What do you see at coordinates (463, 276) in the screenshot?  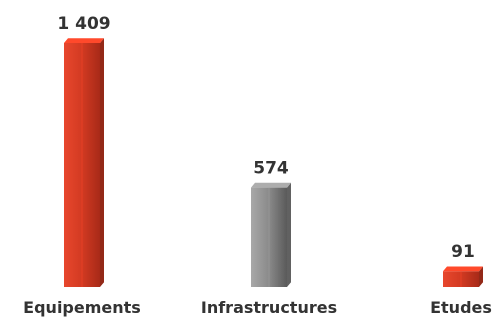 I see `bar-etudes` at bounding box center [463, 276].